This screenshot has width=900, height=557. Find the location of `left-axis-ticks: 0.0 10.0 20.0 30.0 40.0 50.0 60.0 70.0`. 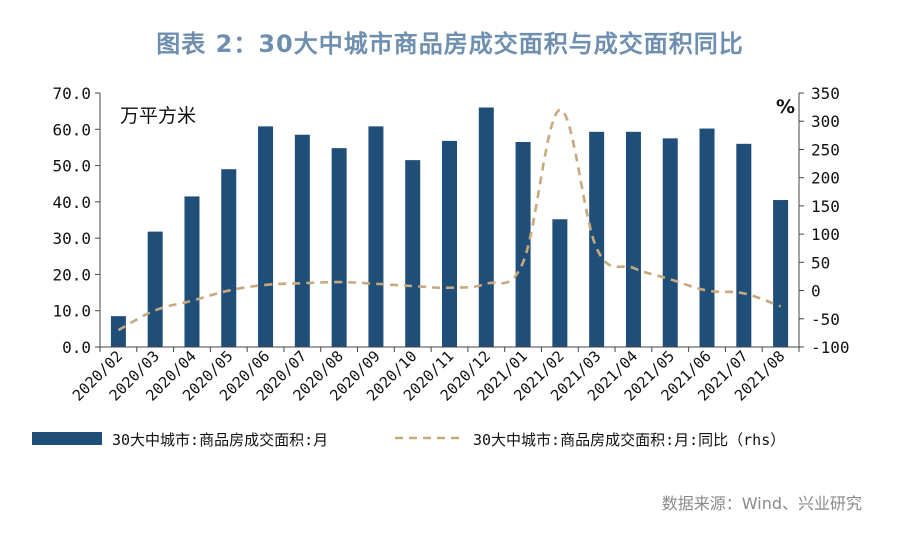

left-axis-ticks: 0.0 10.0 20.0 30.0 40.0 50.0 60.0 70.0 is located at coordinates (76, 220).